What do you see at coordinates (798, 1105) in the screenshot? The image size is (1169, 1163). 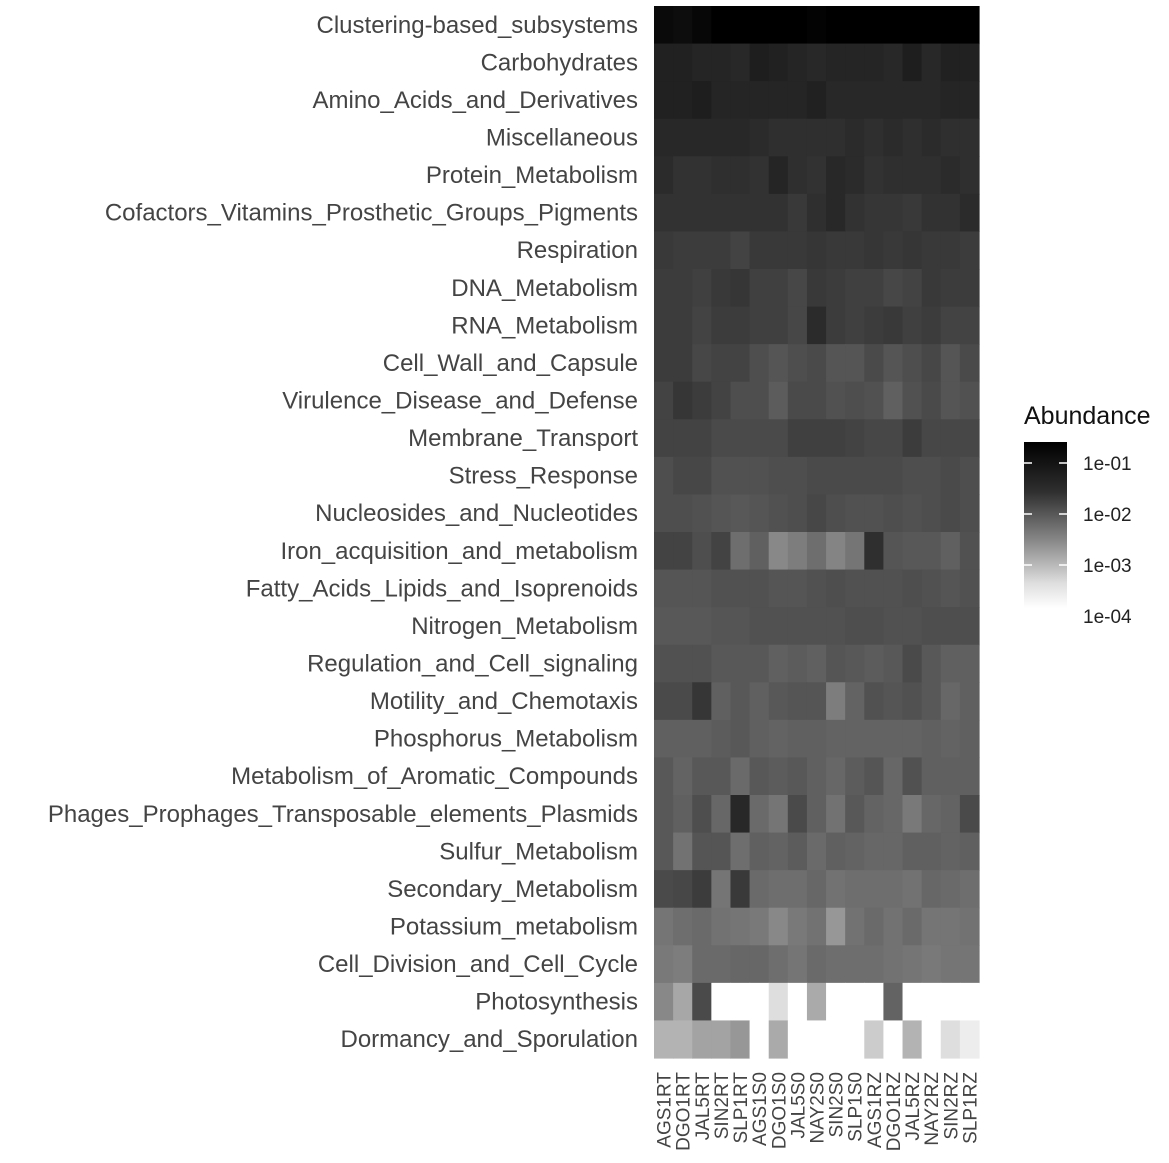 I see `column-label: JAL5S0` at bounding box center [798, 1105].